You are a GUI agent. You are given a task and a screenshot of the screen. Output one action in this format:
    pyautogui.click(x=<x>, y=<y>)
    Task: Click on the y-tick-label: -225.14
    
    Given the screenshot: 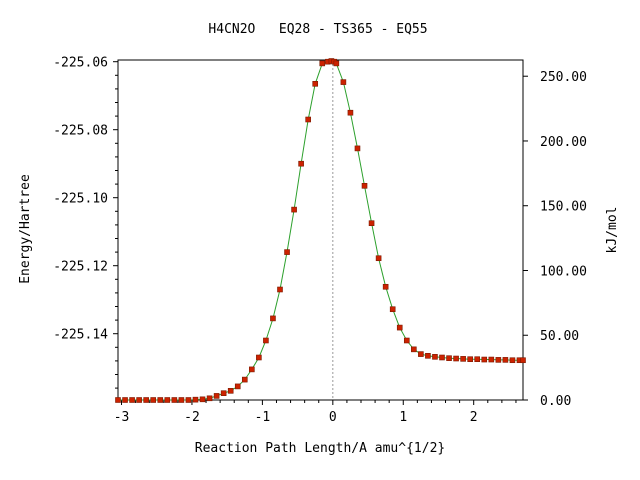 What is the action you would take?
    pyautogui.click(x=80, y=335)
    